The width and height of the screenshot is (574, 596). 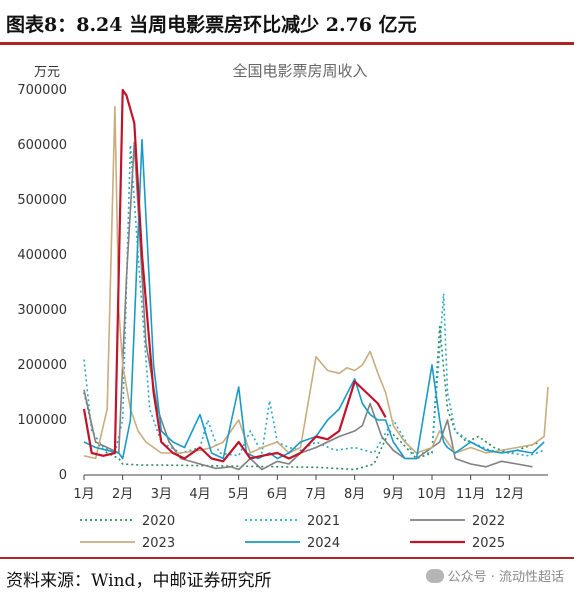 I want to click on y-tick-label: 400000, so click(x=42, y=255).